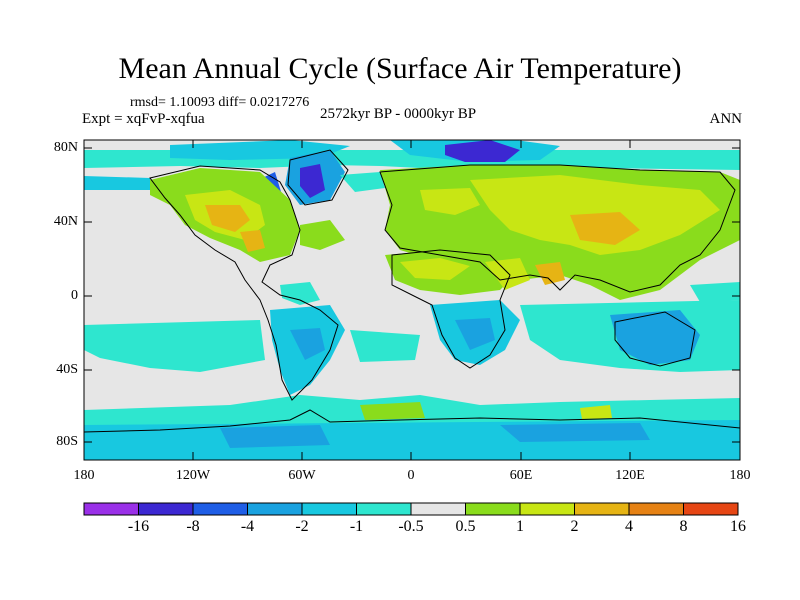 The width and height of the screenshot is (800, 600). I want to click on colorbar-label: 8, so click(683, 526).